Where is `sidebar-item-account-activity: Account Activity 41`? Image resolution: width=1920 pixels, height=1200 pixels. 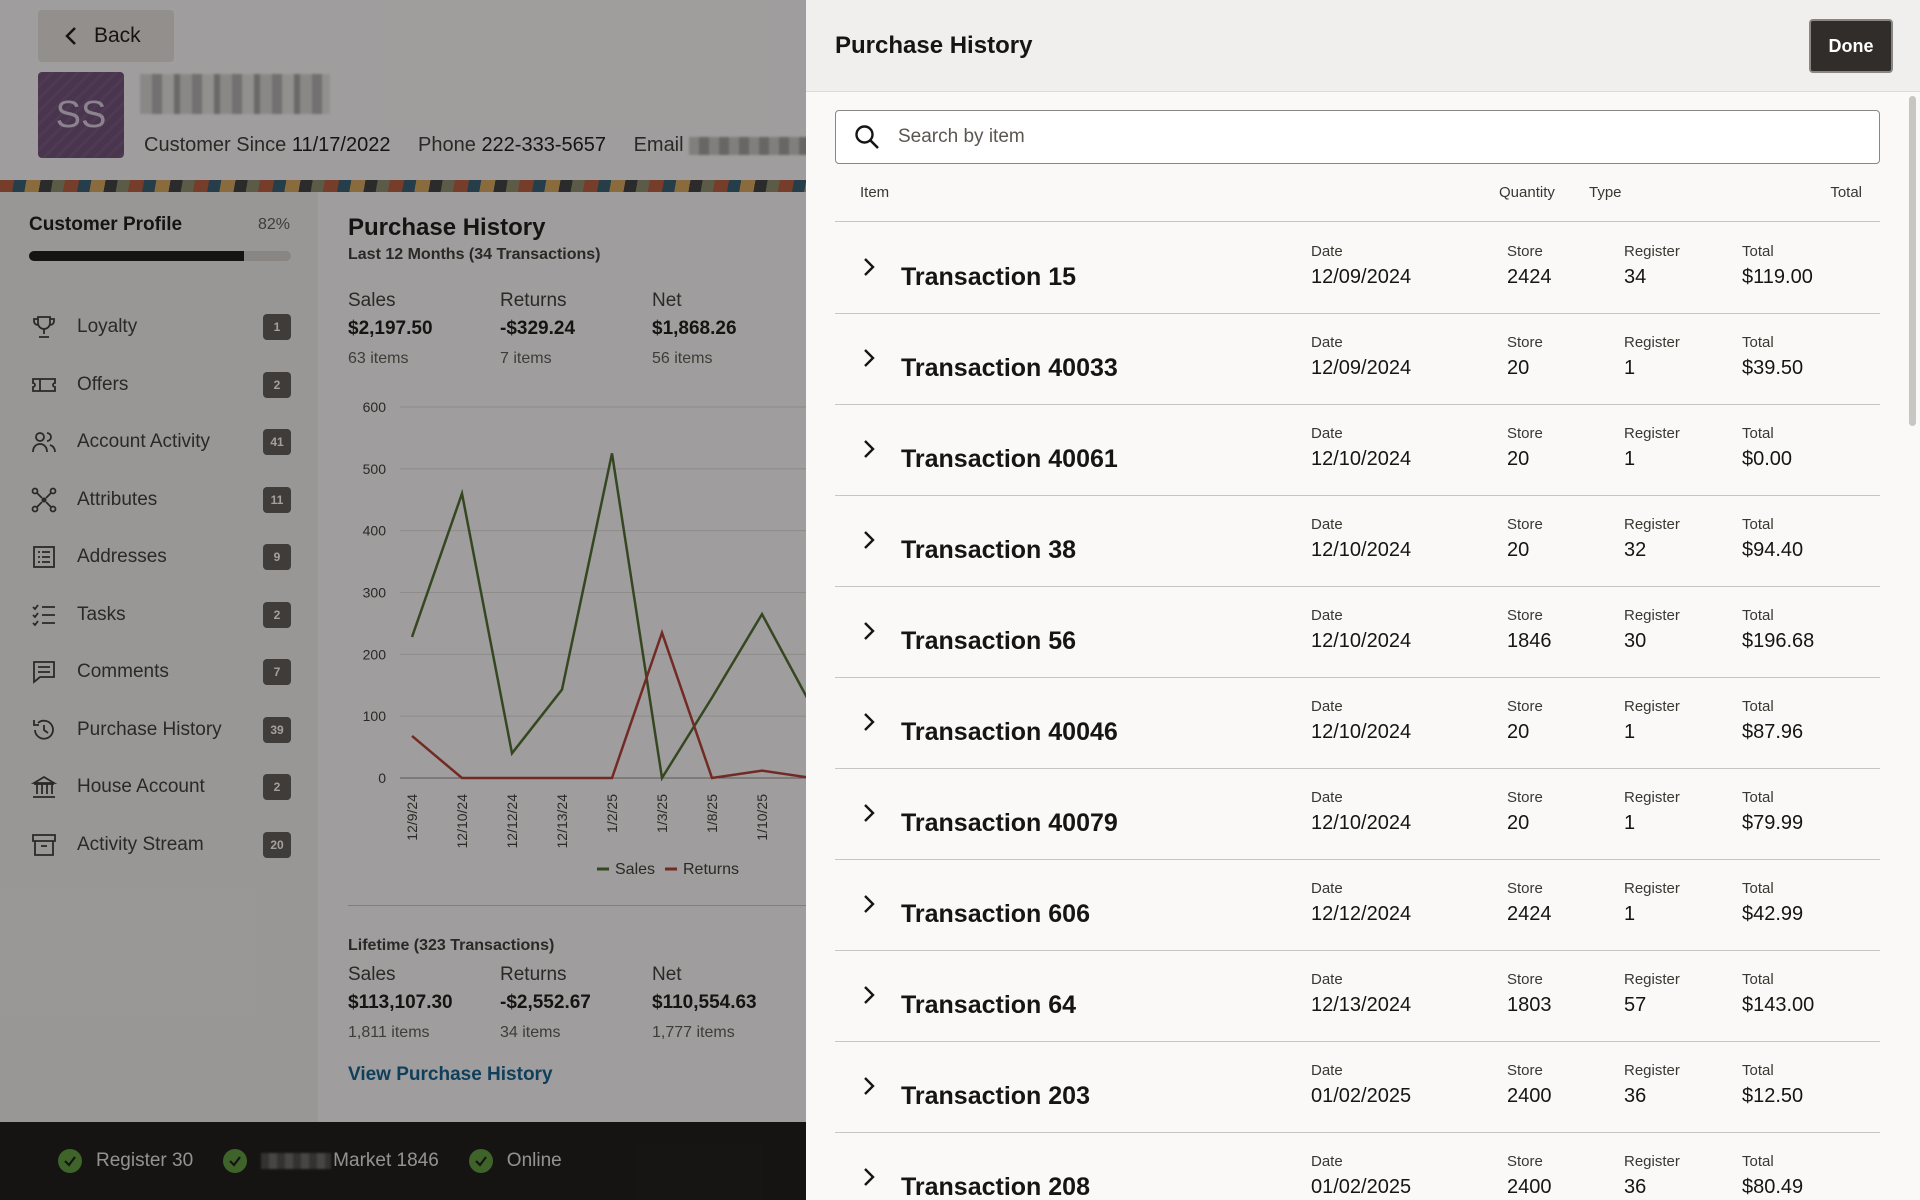 sidebar-item-account-activity: Account Activity 41 is located at coordinates (160, 442).